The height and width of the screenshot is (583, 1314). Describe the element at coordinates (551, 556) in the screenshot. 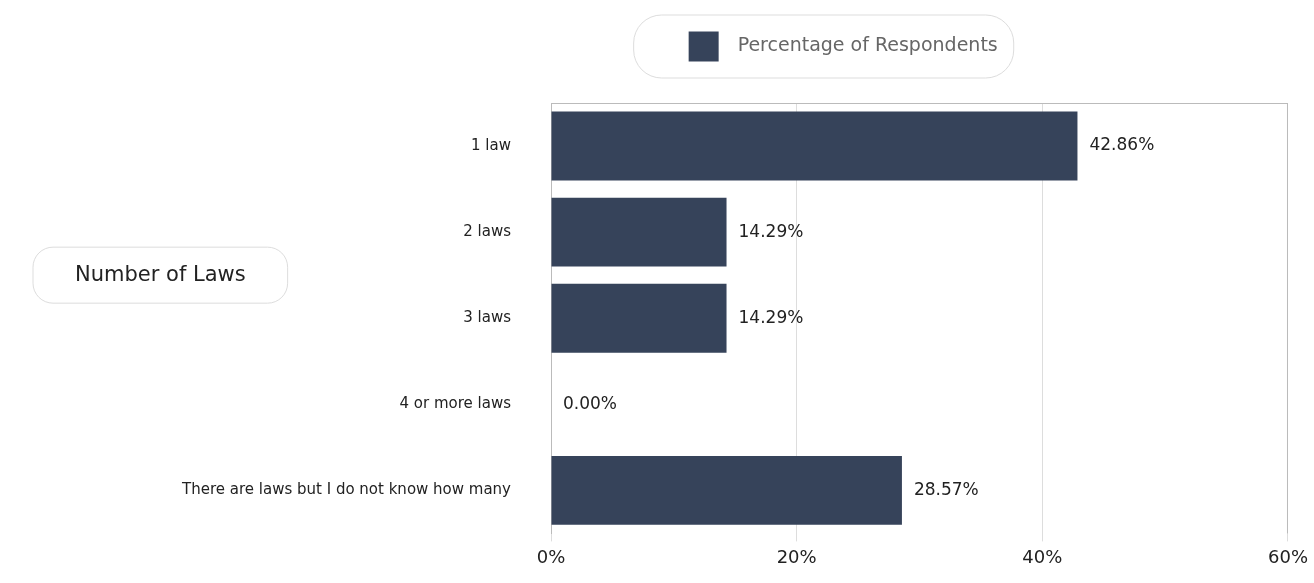

I see `x-tick-label: 0%` at that location.